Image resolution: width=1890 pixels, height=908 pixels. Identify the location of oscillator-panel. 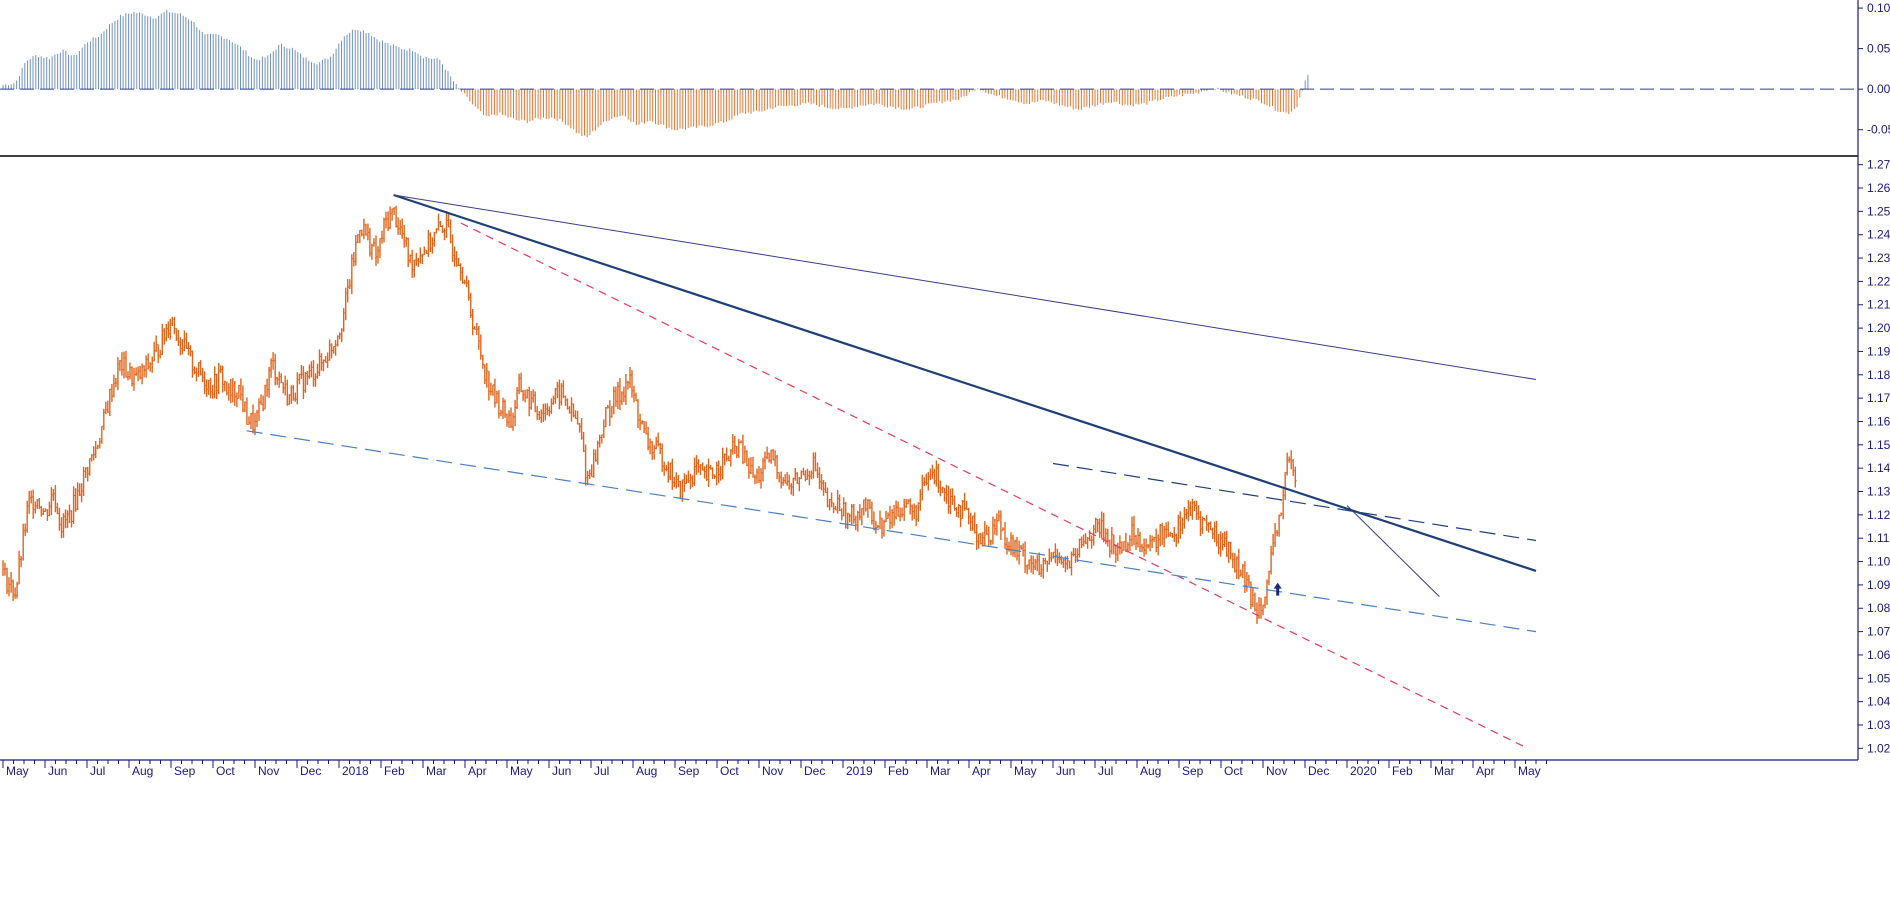
(929, 73).